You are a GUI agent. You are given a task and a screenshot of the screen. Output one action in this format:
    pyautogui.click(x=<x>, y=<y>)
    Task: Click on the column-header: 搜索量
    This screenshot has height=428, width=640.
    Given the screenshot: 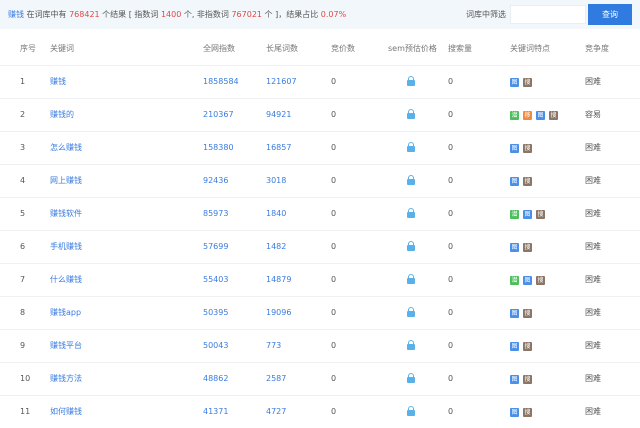 What is the action you would take?
    pyautogui.click(x=460, y=48)
    